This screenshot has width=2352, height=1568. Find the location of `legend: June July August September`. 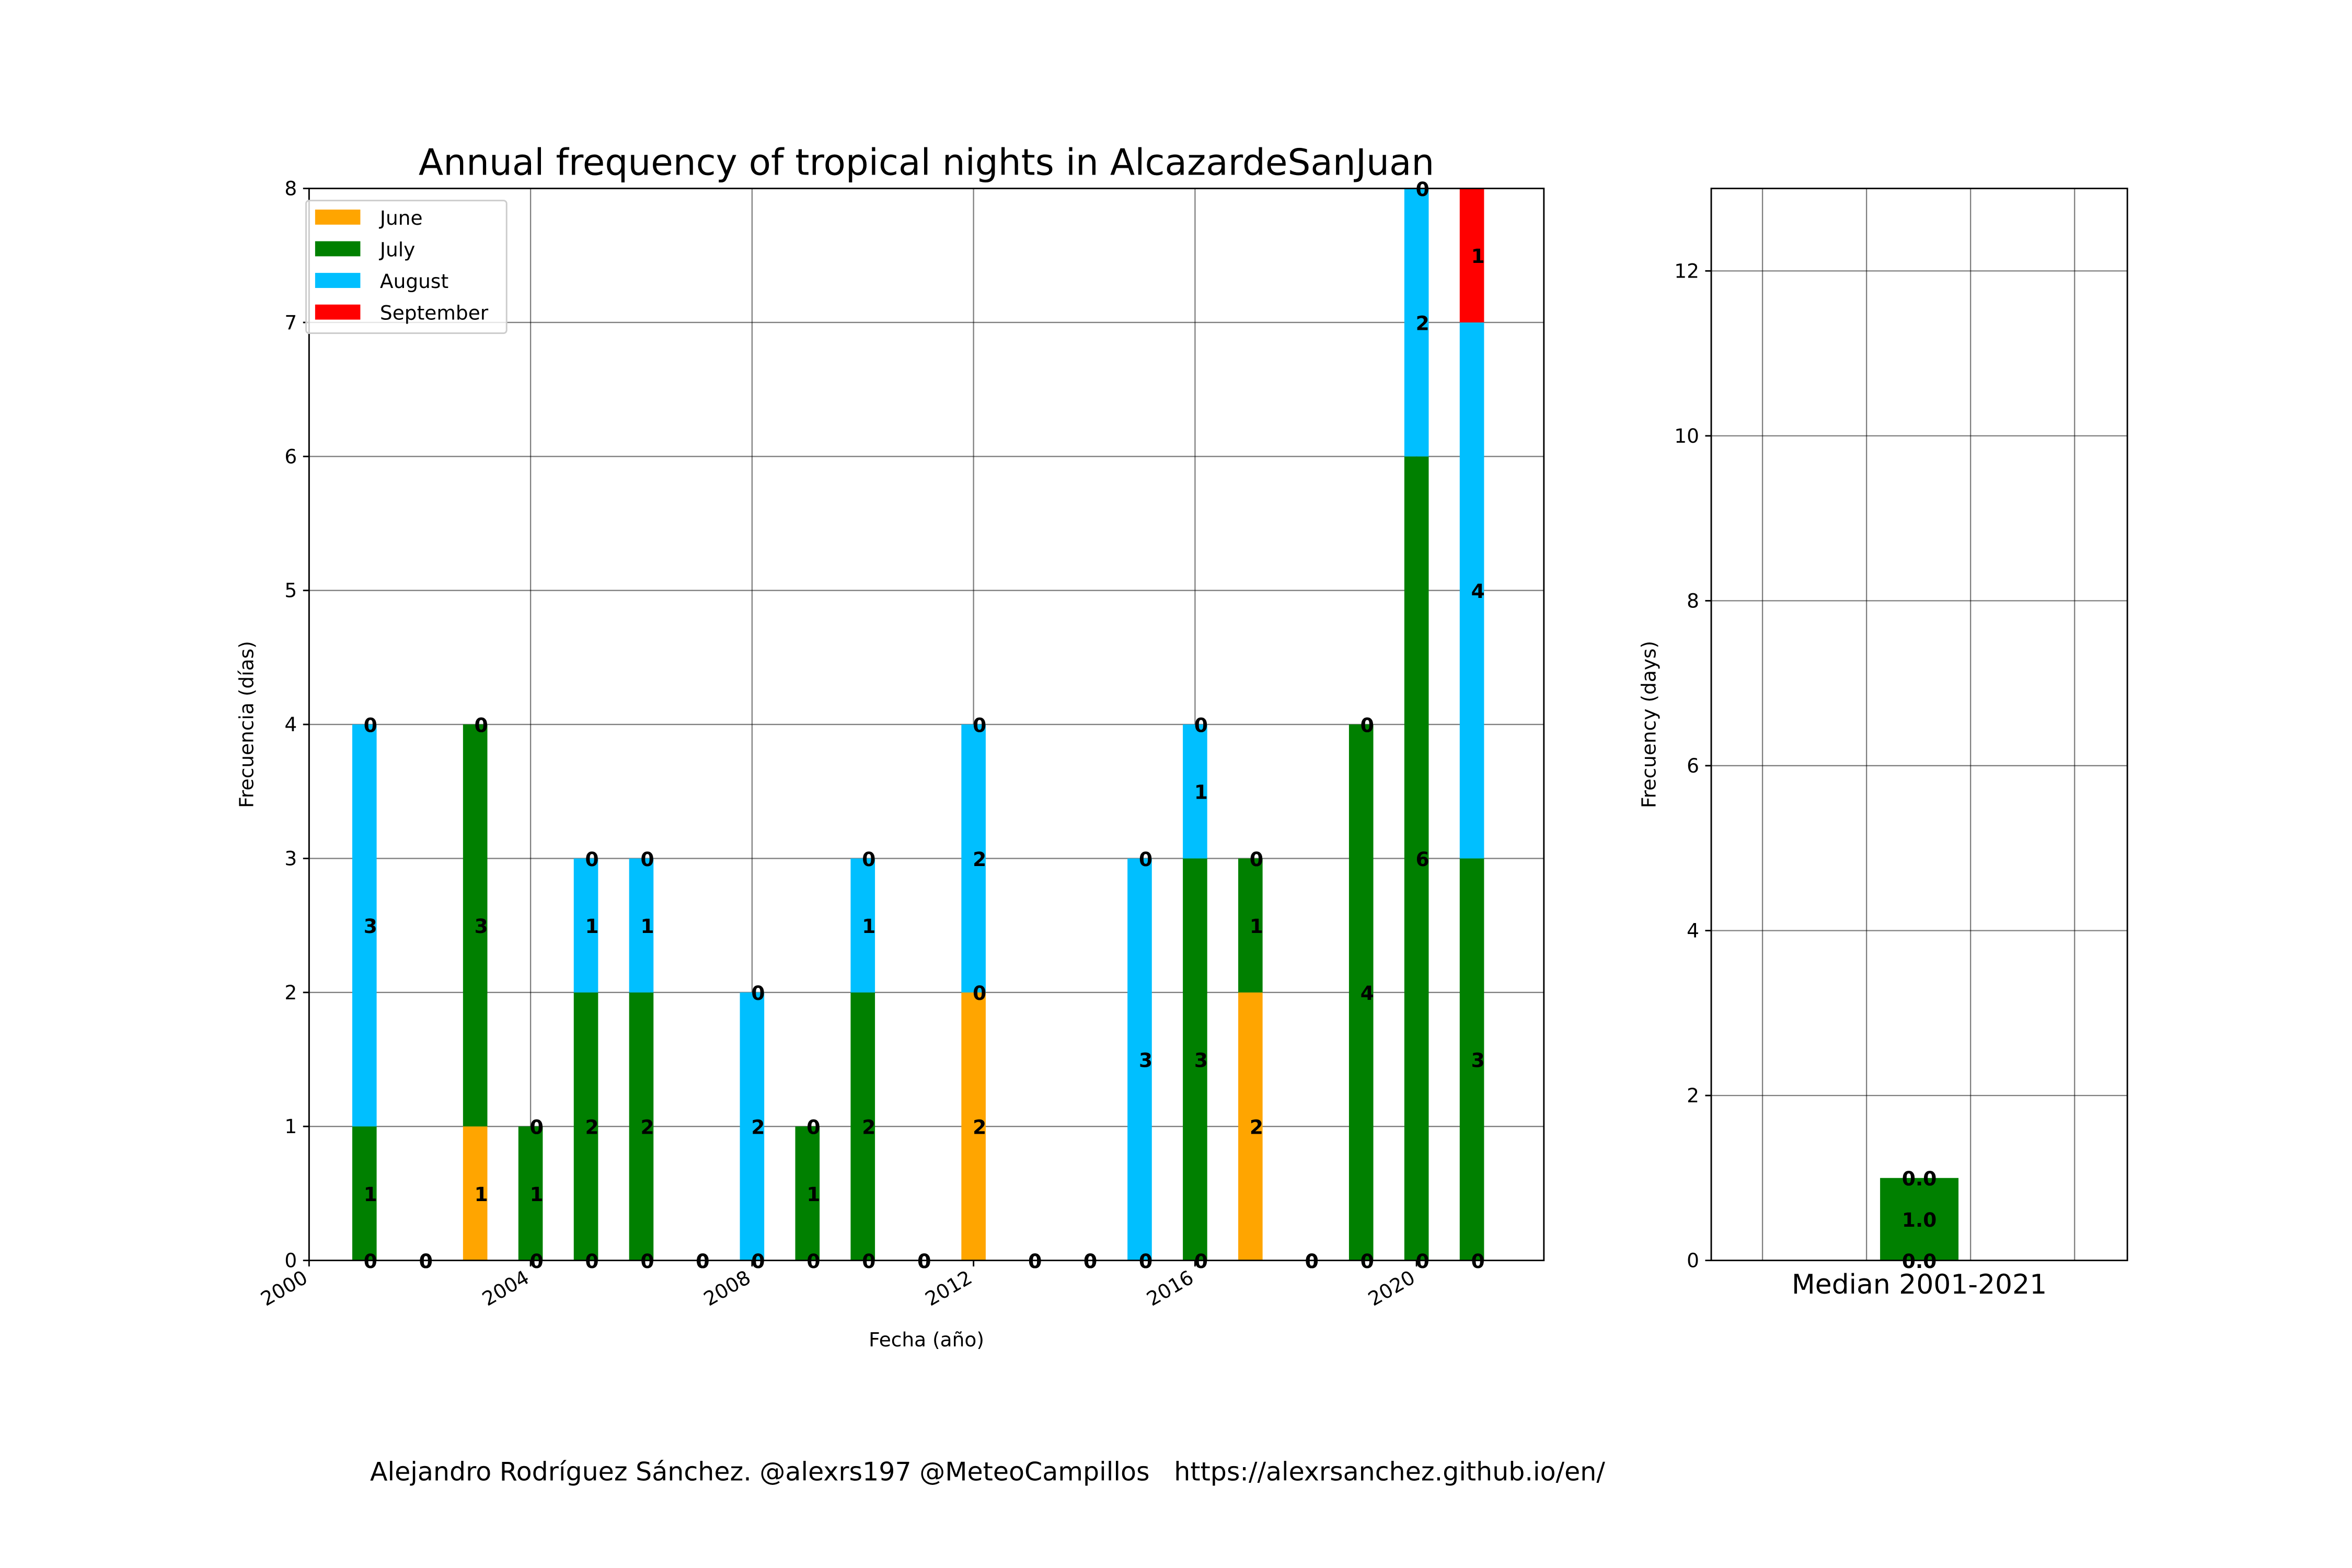

legend: June July August September is located at coordinates (406, 267).